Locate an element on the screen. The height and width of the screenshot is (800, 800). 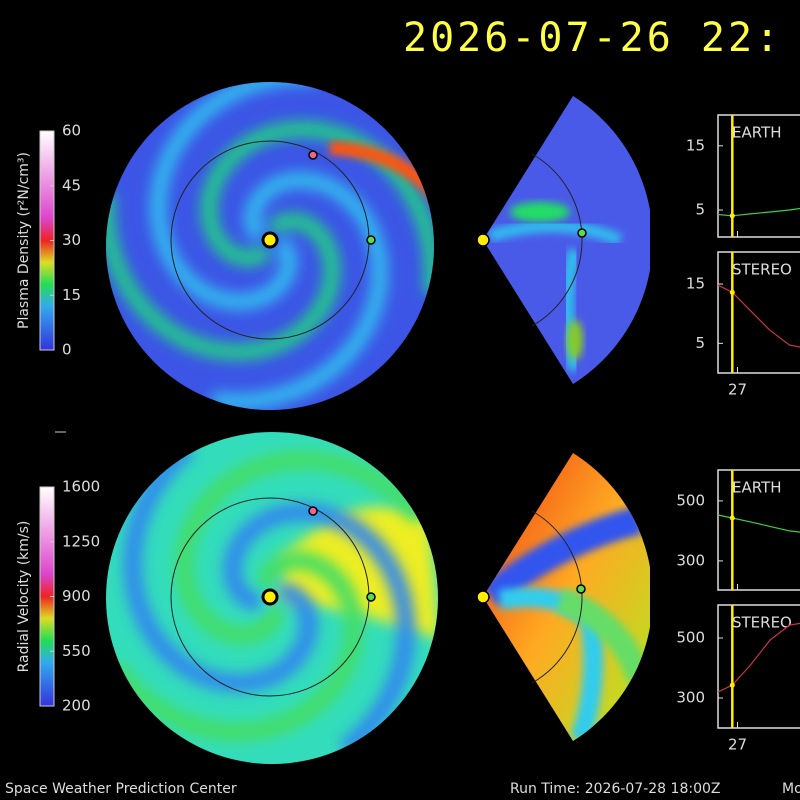
colorbar-tick-label: 550 is located at coordinates (76, 651).